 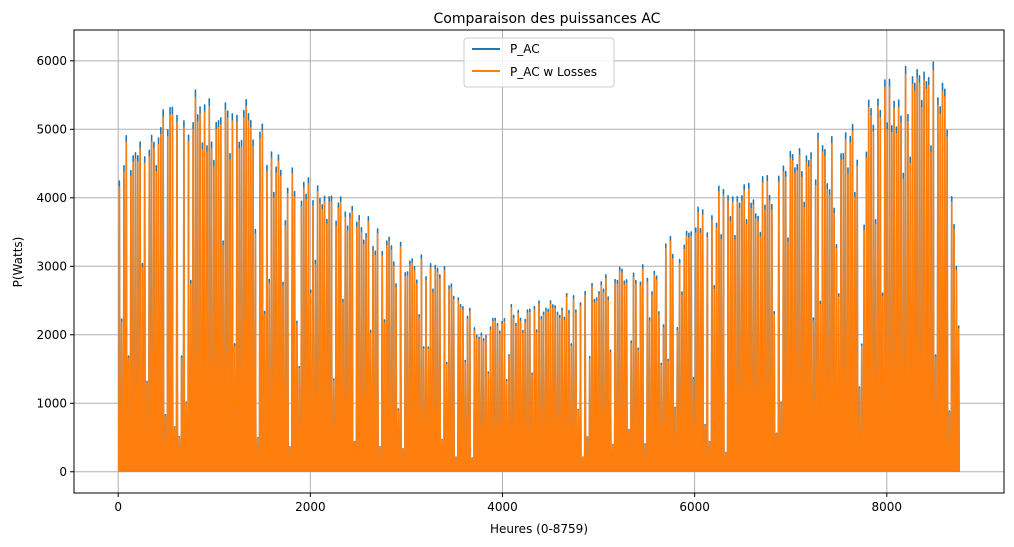 I want to click on x-axis-label: Heures (0-8759), so click(x=539, y=529).